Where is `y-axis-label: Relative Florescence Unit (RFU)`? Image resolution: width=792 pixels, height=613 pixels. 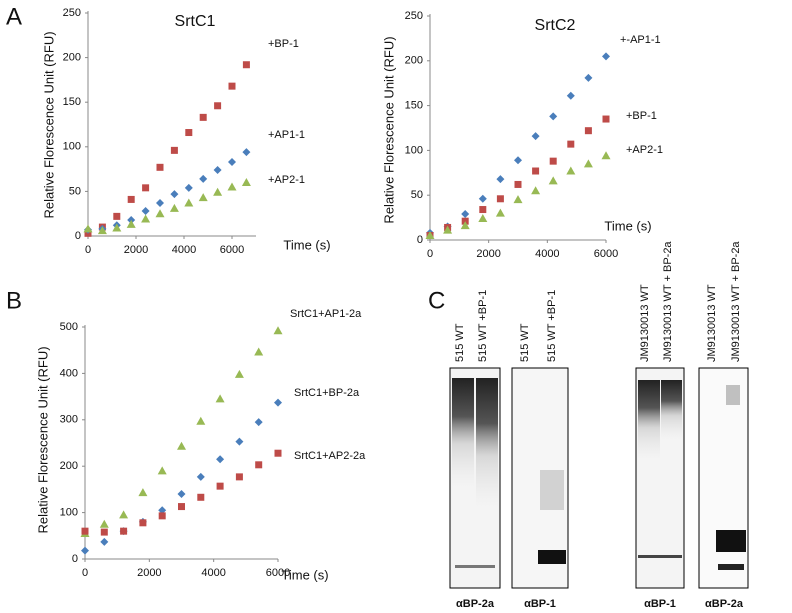
y-axis-label: Relative Florescence Unit (RFU) is located at coordinates (48, 124).